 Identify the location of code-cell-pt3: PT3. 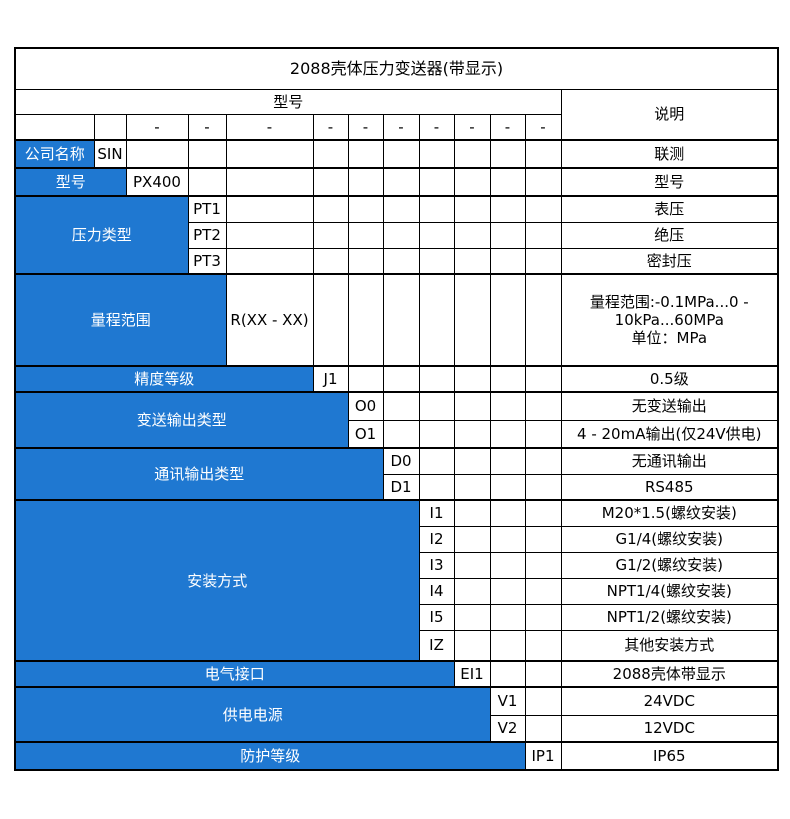
(207, 261).